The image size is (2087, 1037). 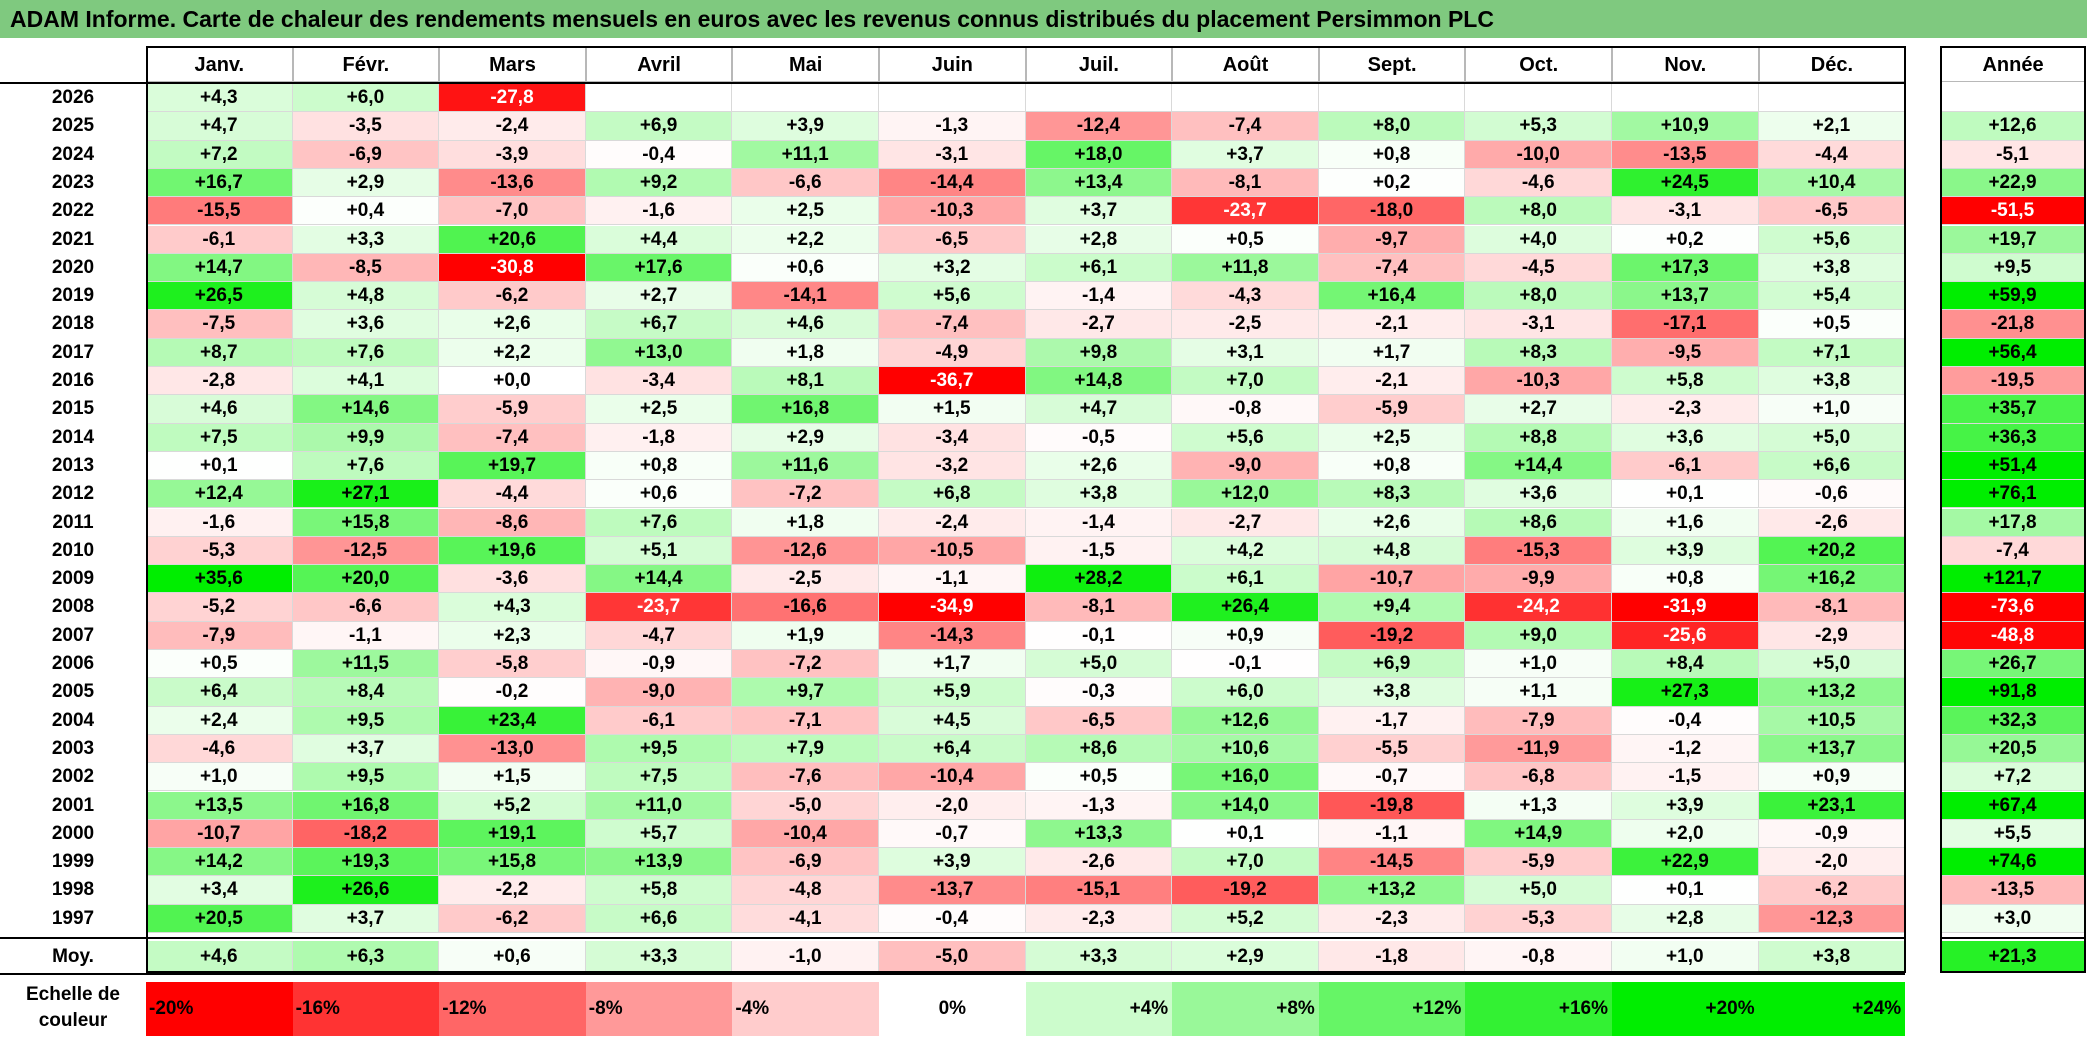 What do you see at coordinates (73, 1007) in the screenshot?
I see `color-scale-label: Echelle de couleur` at bounding box center [73, 1007].